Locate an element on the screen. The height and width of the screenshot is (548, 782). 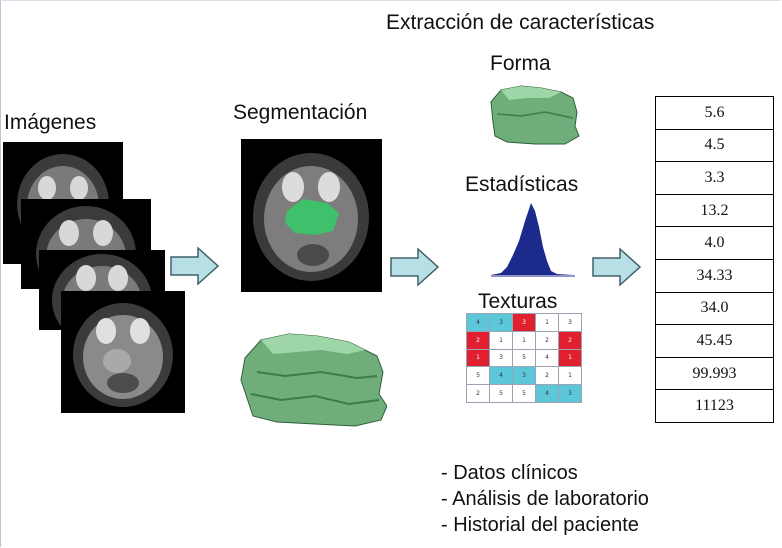
segmentacion-label: Segmentación is located at coordinates (300, 112).